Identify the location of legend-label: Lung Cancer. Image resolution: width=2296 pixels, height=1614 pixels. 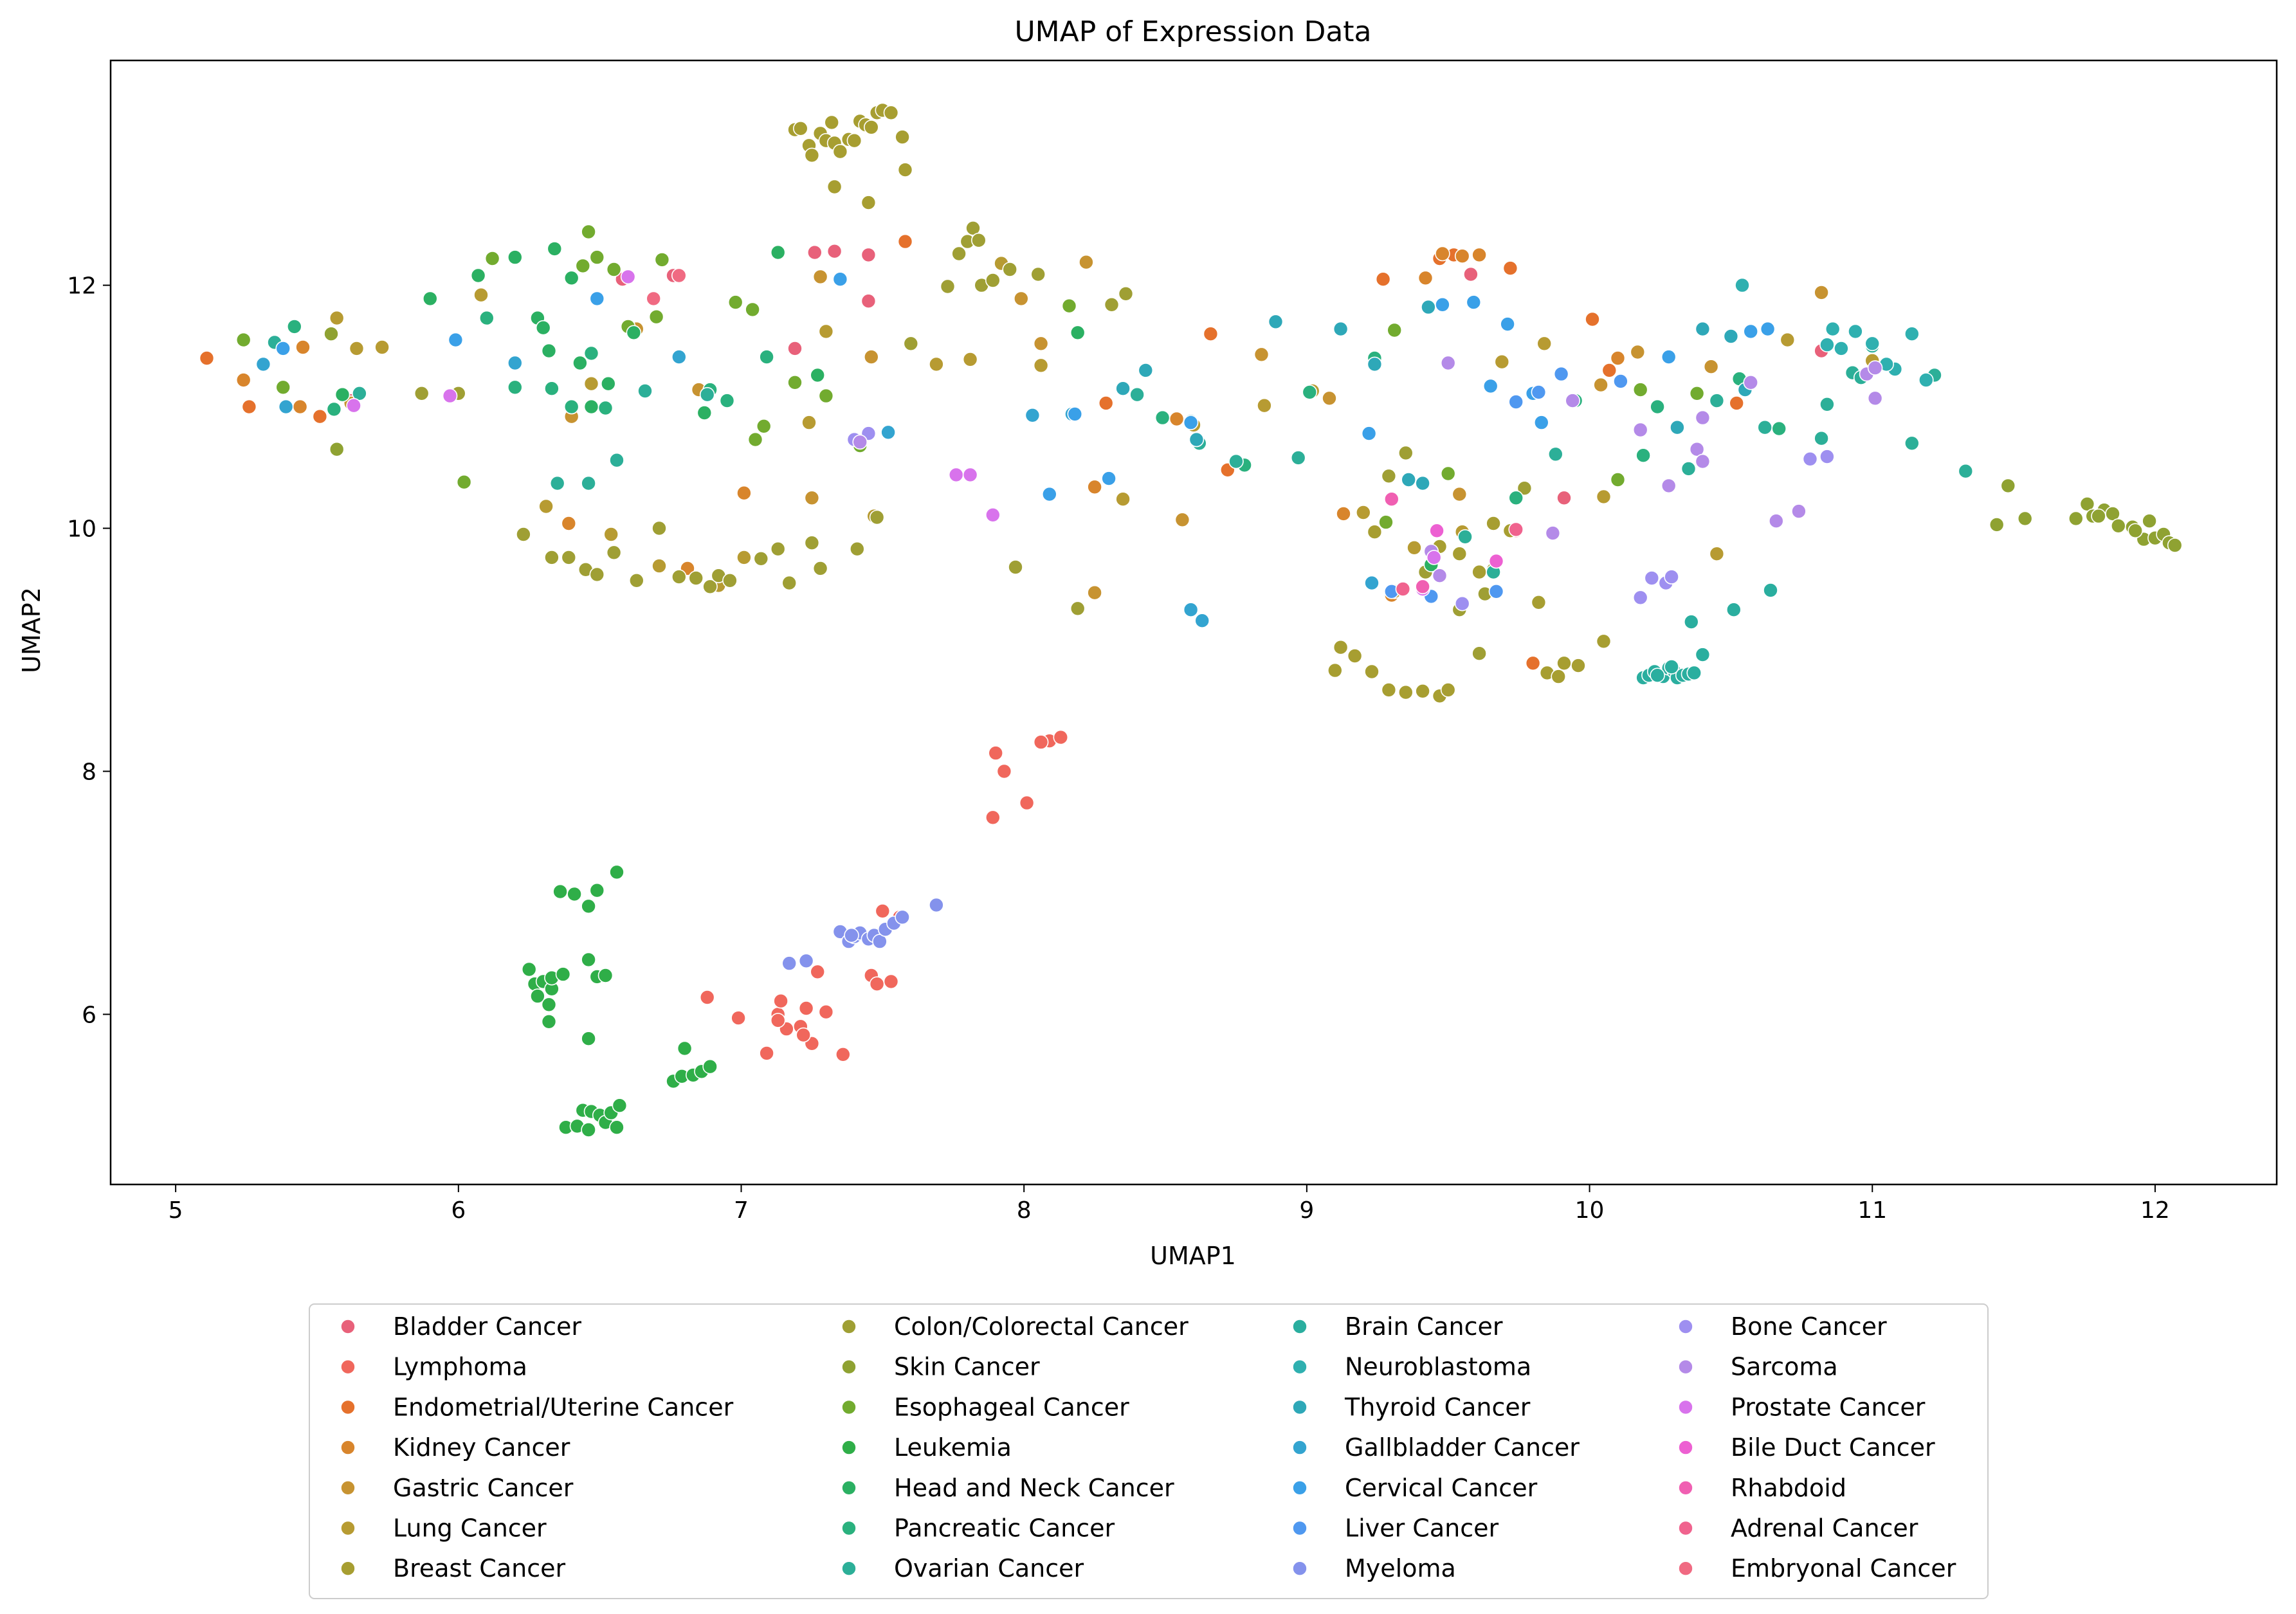
(470, 1528).